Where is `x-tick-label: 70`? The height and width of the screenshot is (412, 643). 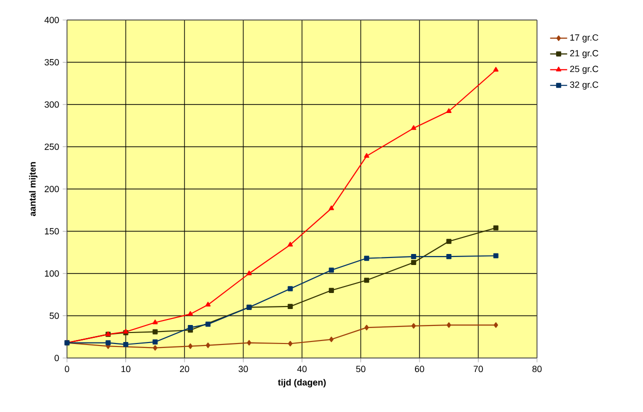 x-tick-label: 70 is located at coordinates (478, 369).